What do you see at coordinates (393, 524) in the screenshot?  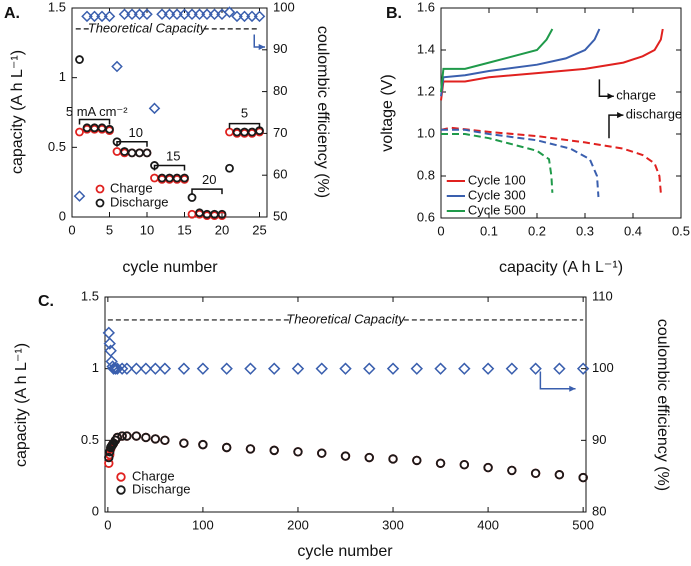 I see `x-tick-label: 300` at bounding box center [393, 524].